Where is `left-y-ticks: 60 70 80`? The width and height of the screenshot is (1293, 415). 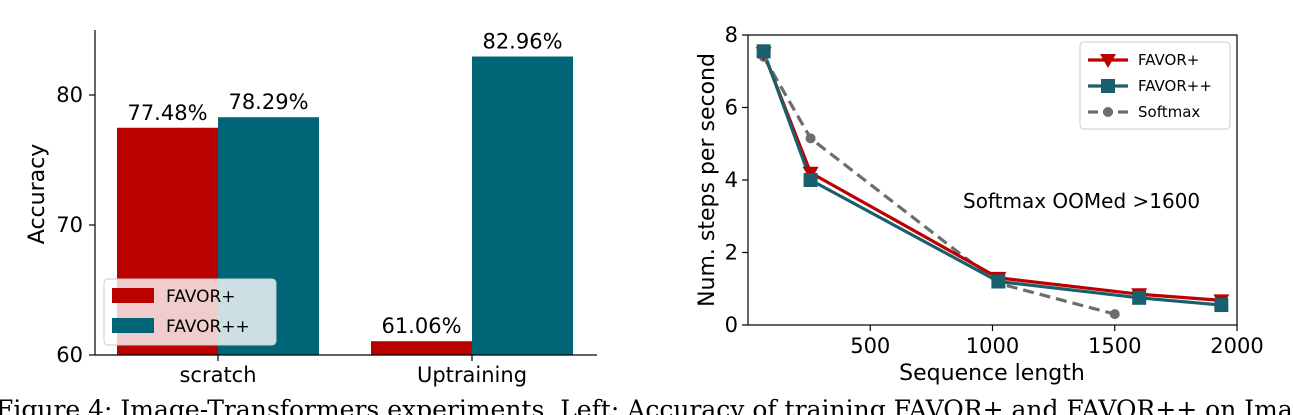
left-y-ticks: 60 70 80 is located at coordinates (75, 225).